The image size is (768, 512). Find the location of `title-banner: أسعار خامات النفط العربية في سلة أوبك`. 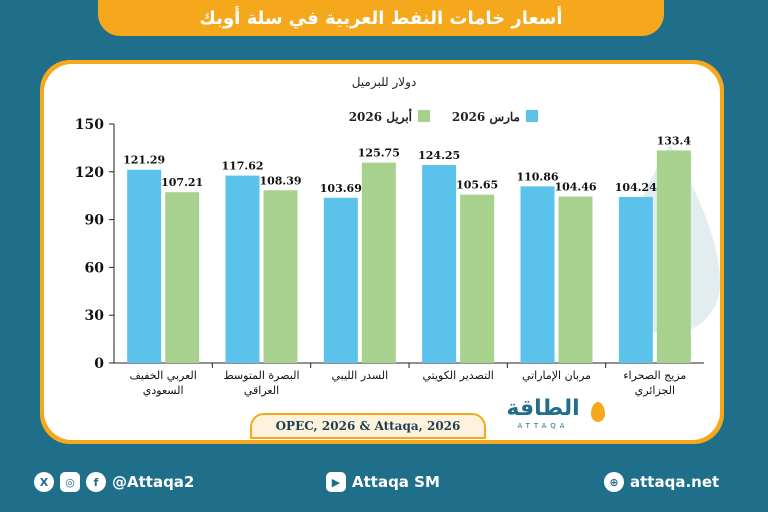

title-banner: أسعار خامات النفط العربية في سلة أوبك is located at coordinates (381, 18).